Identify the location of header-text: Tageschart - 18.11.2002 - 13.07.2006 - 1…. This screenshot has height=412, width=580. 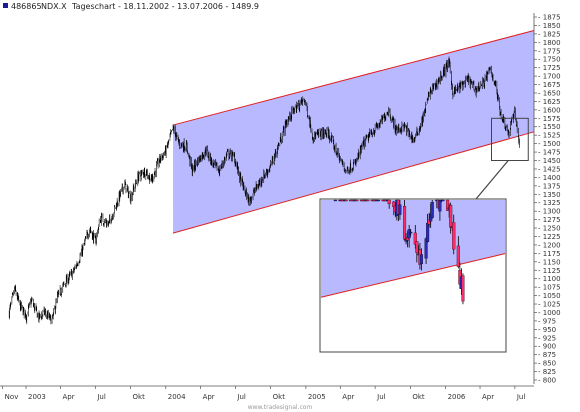
(165, 6).